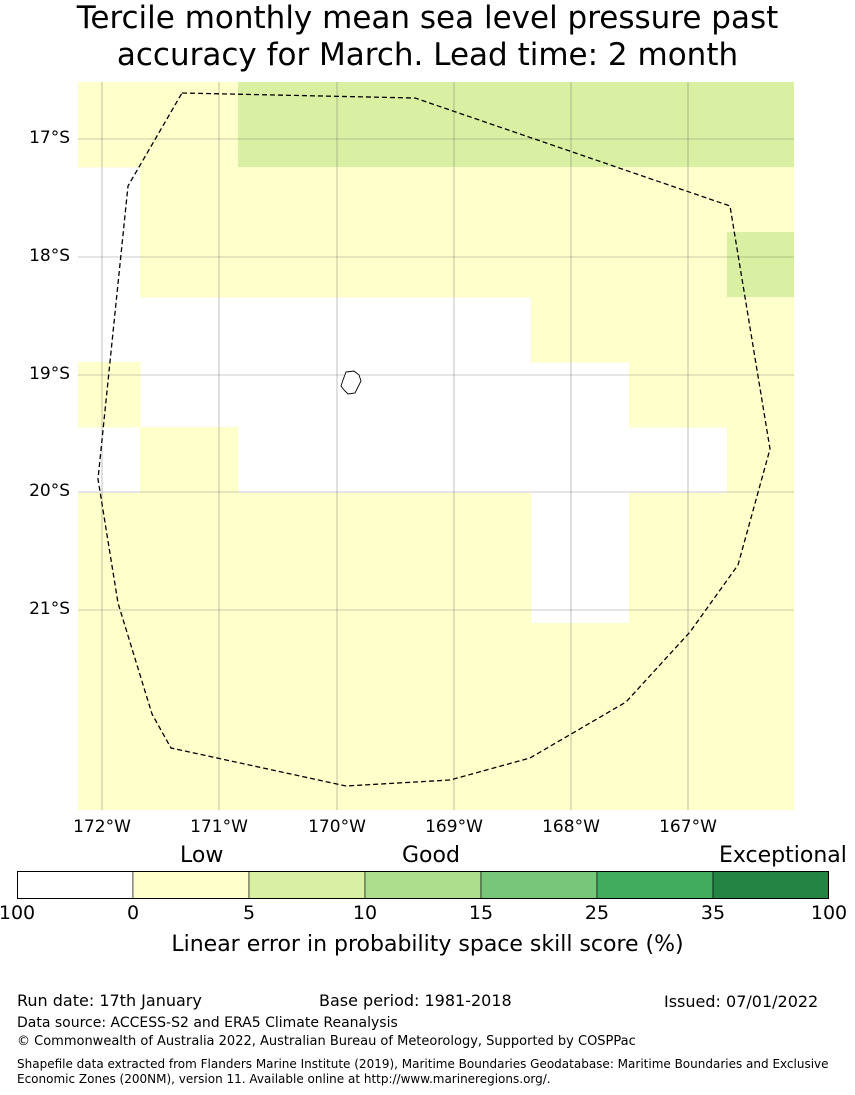 This screenshot has height=1095, width=855. I want to click on lat-label-19s: 19°S, so click(49, 374).